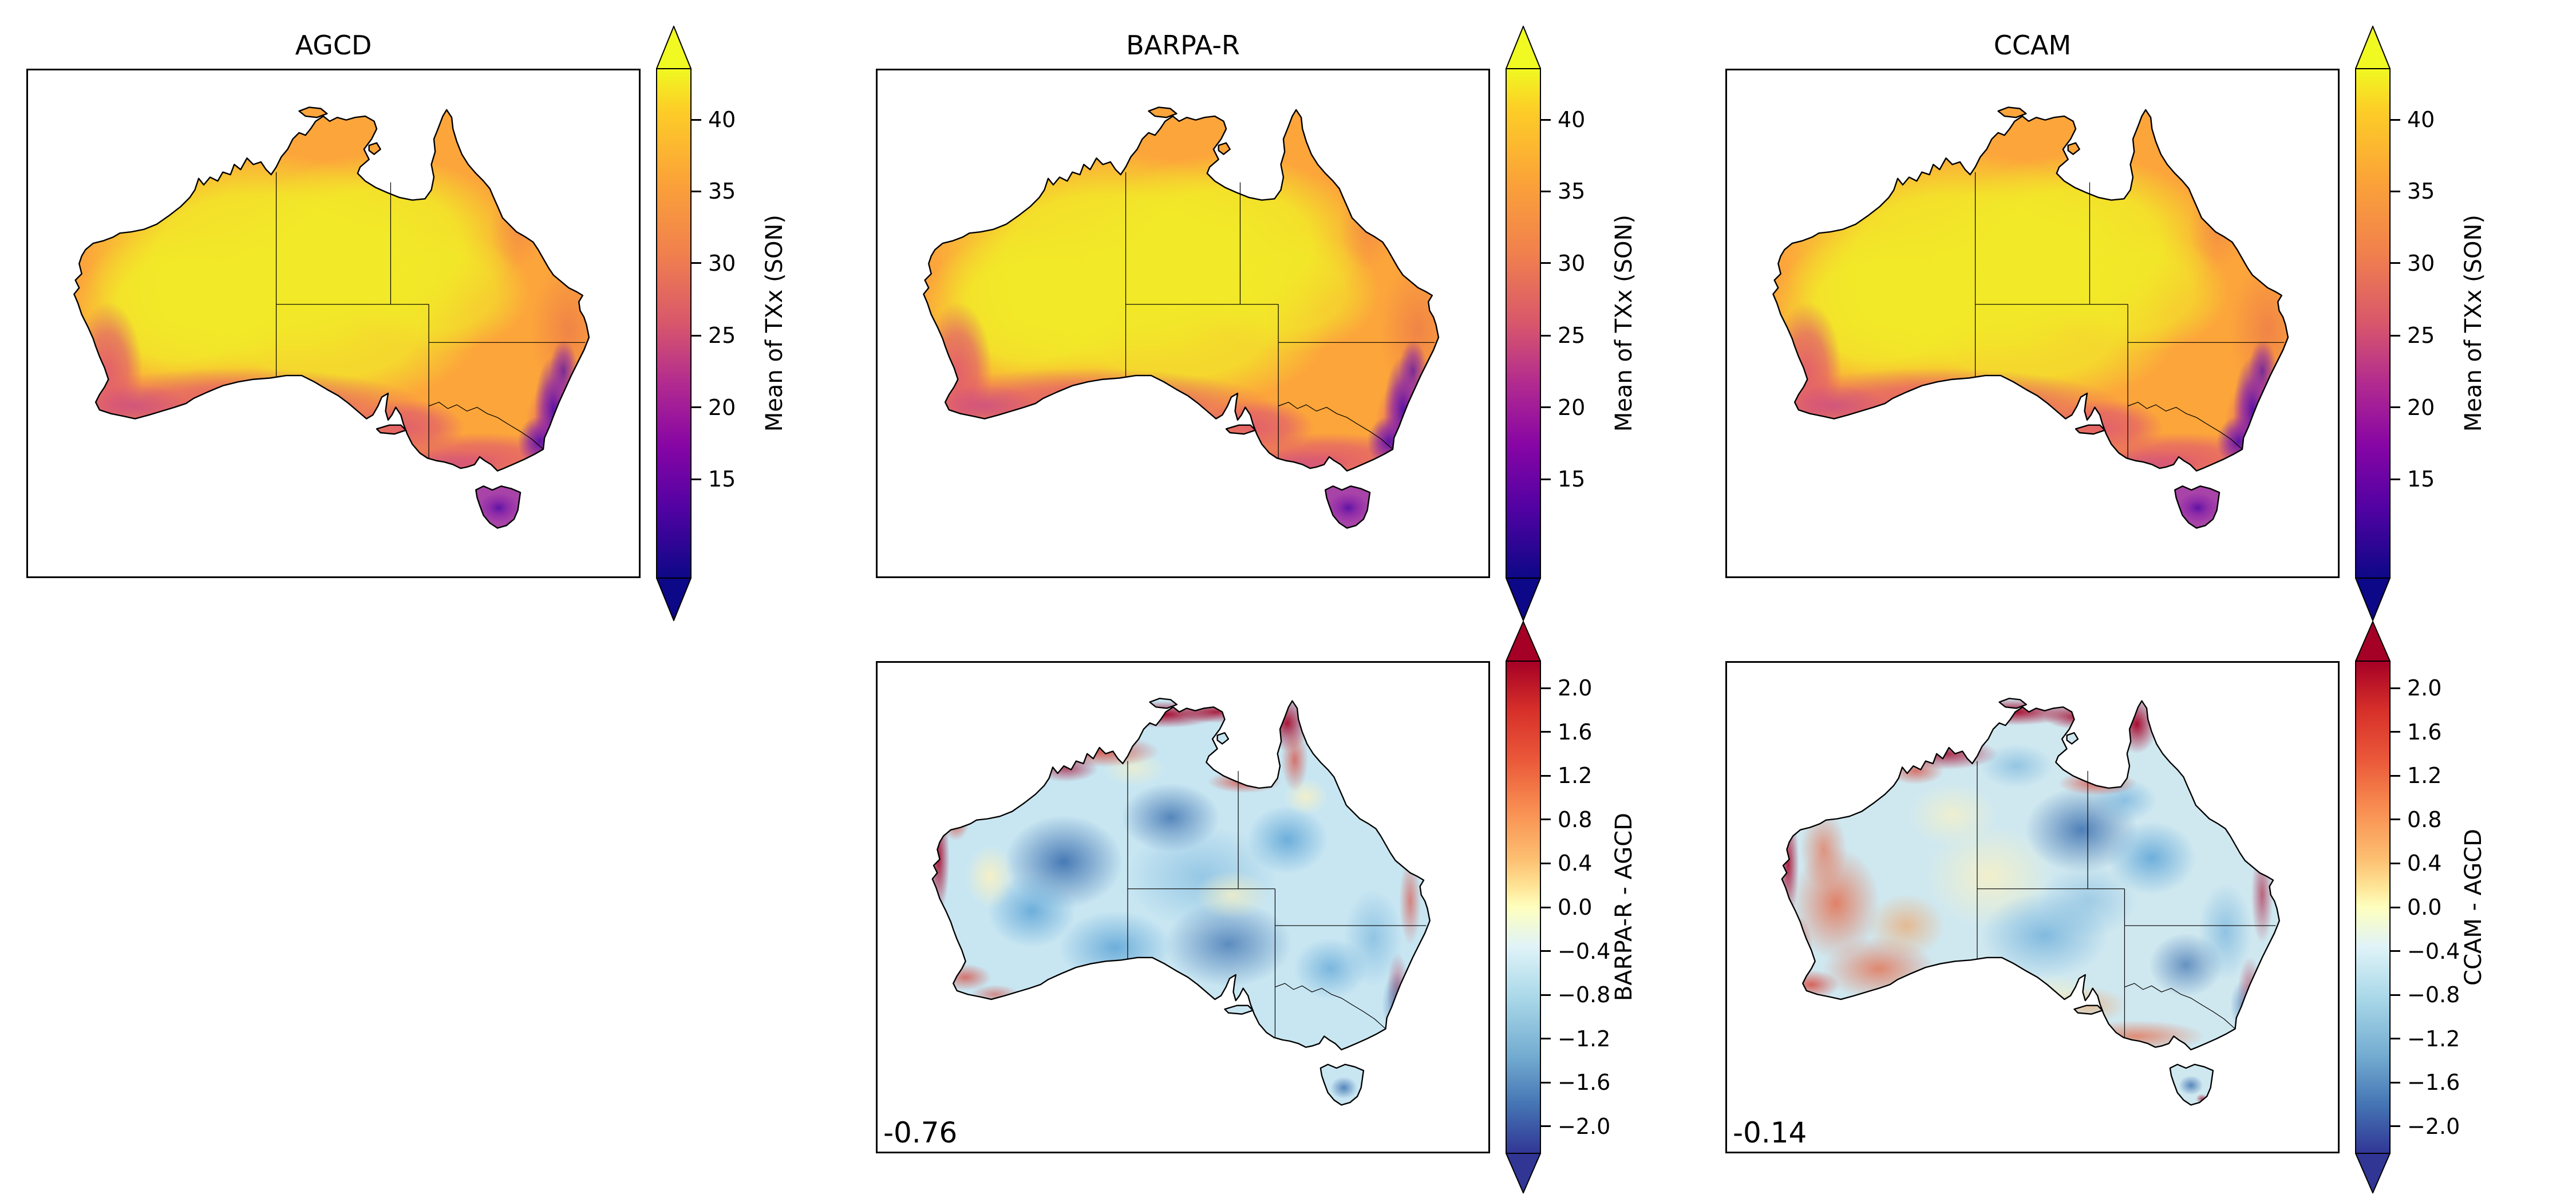 The height and width of the screenshot is (1202, 2576). I want to click on colorbar-ticks-barpa: 40 35 30 25 20 15, so click(1589, 324).